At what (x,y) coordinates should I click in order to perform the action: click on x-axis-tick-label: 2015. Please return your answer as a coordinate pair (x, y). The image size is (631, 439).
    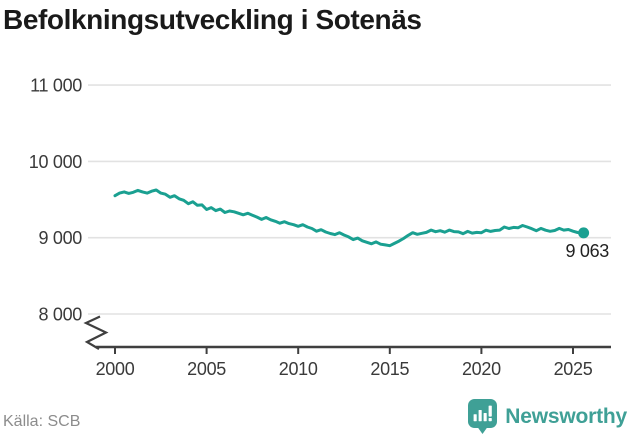
    Looking at the image, I should click on (389, 369).